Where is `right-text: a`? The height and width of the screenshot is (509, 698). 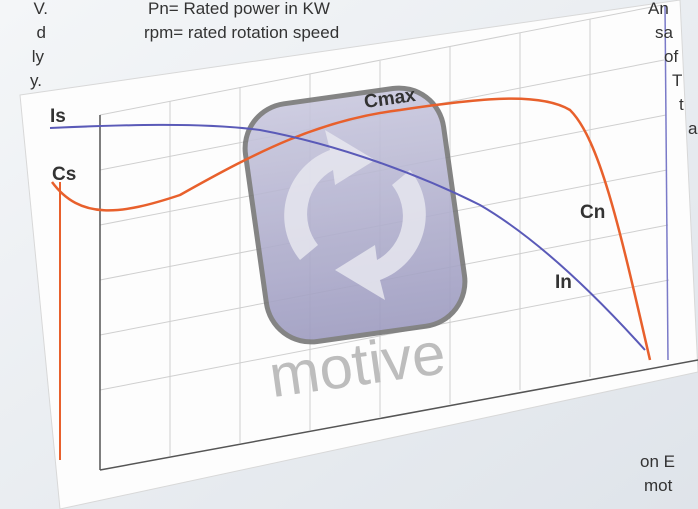
right-text: a is located at coordinates (693, 128).